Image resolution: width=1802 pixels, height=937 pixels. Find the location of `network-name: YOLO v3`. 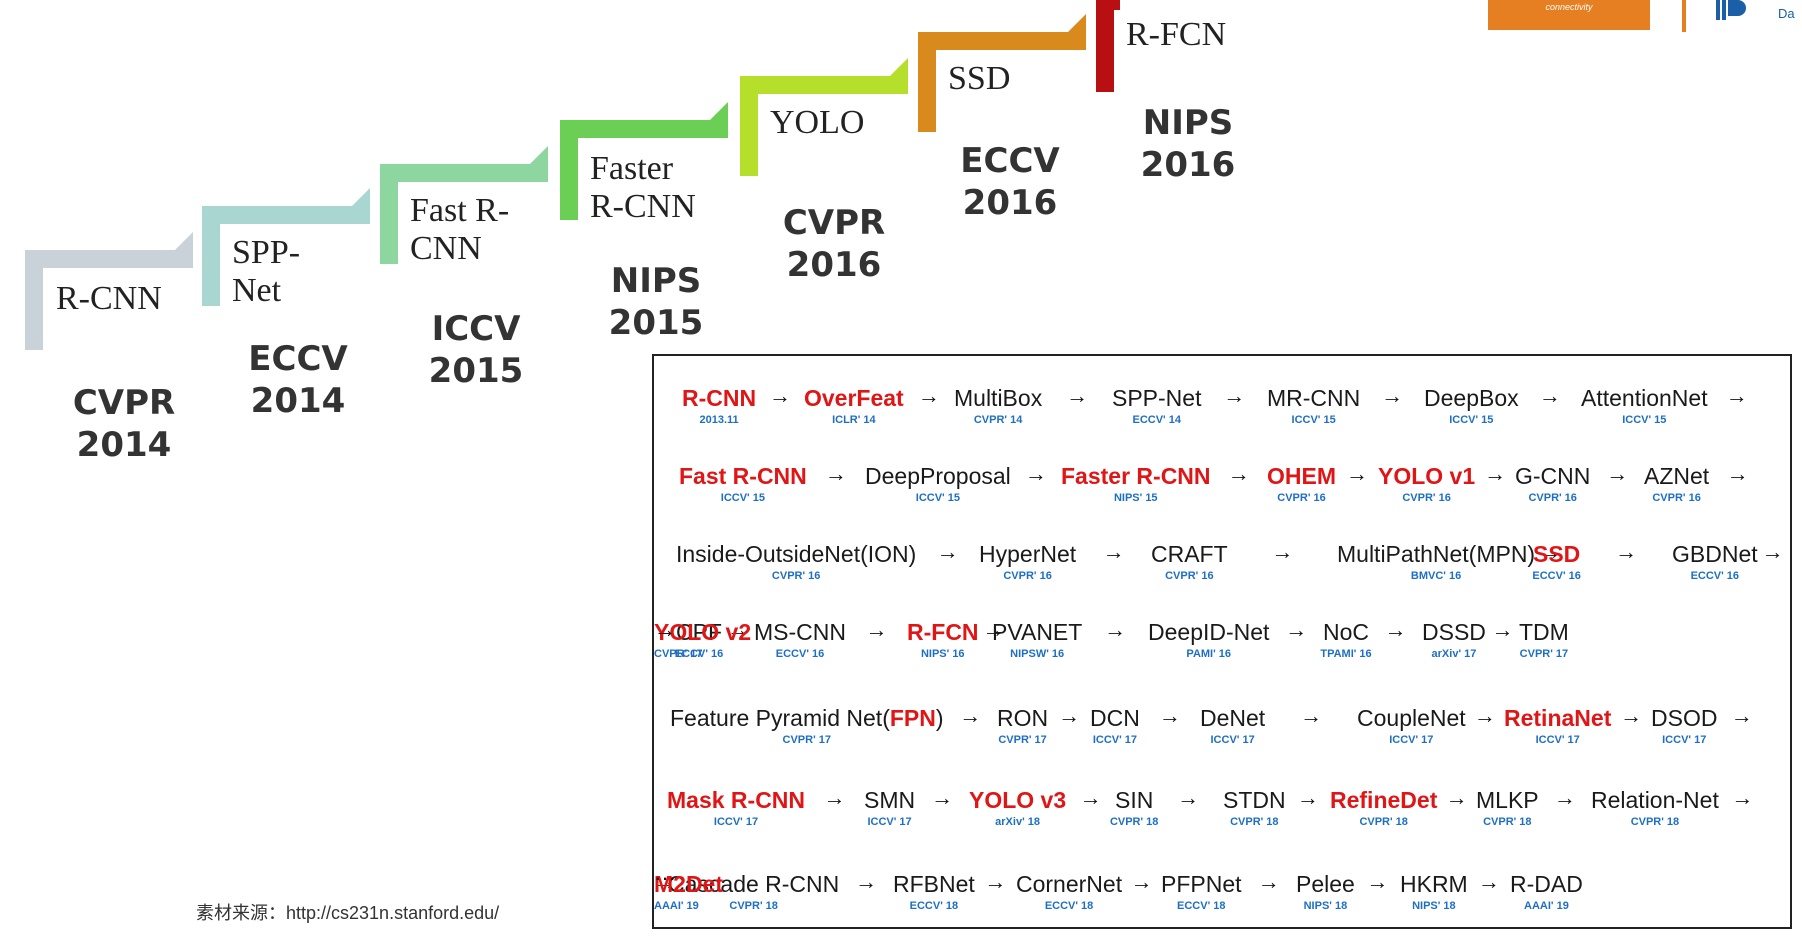

network-name: YOLO v3 is located at coordinates (1018, 800).